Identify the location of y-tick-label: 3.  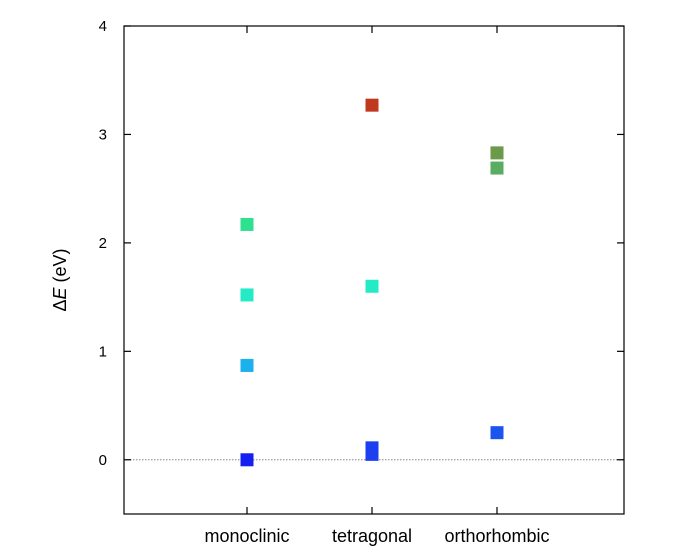
(103, 134).